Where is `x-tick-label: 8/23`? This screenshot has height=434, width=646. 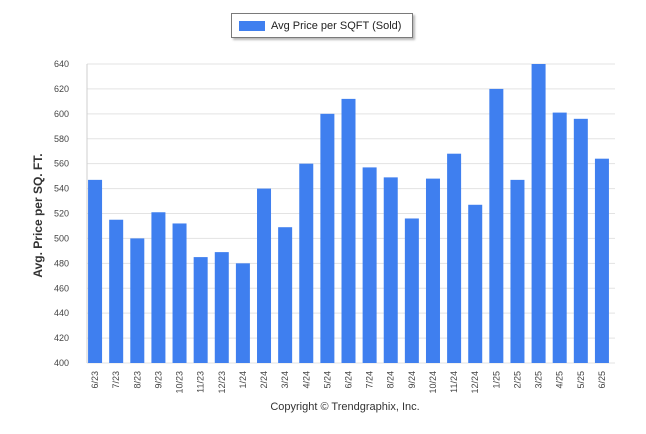
x-tick-label: 8/23 is located at coordinates (137, 380).